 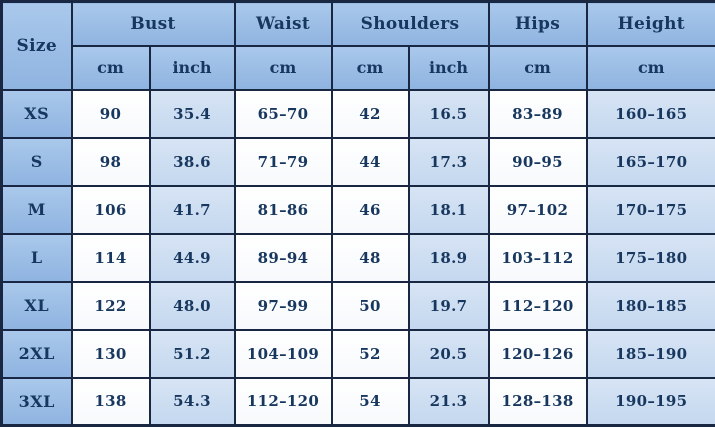 I want to click on shoulders-inch-cell: 16.5, so click(x=448, y=113).